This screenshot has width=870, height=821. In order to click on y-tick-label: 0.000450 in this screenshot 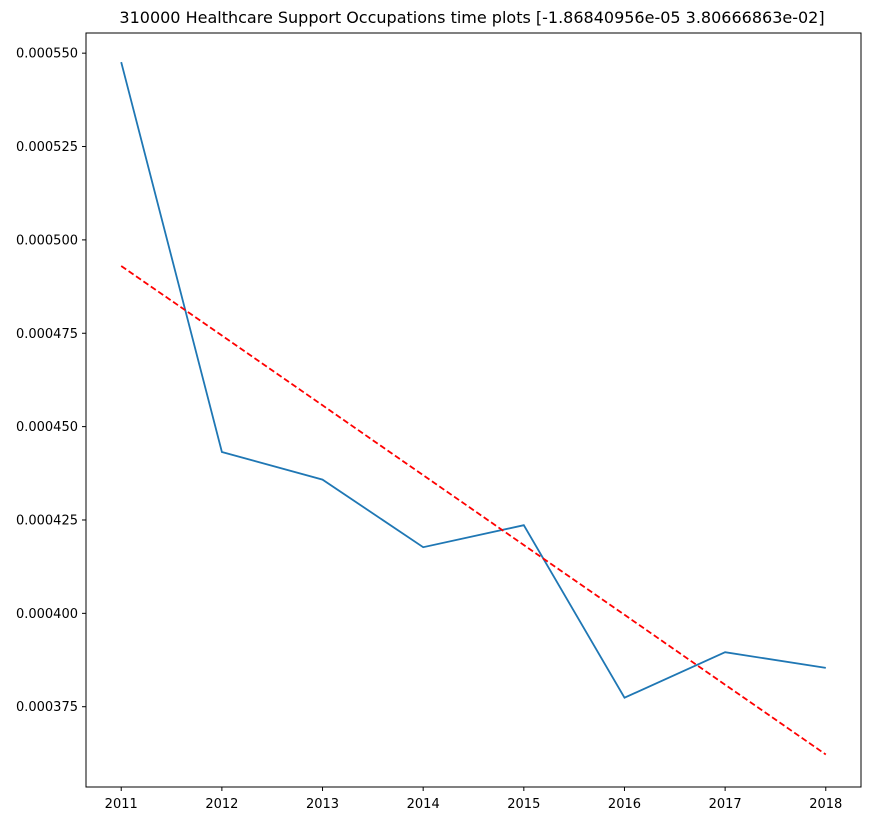, I will do `click(47, 427)`.